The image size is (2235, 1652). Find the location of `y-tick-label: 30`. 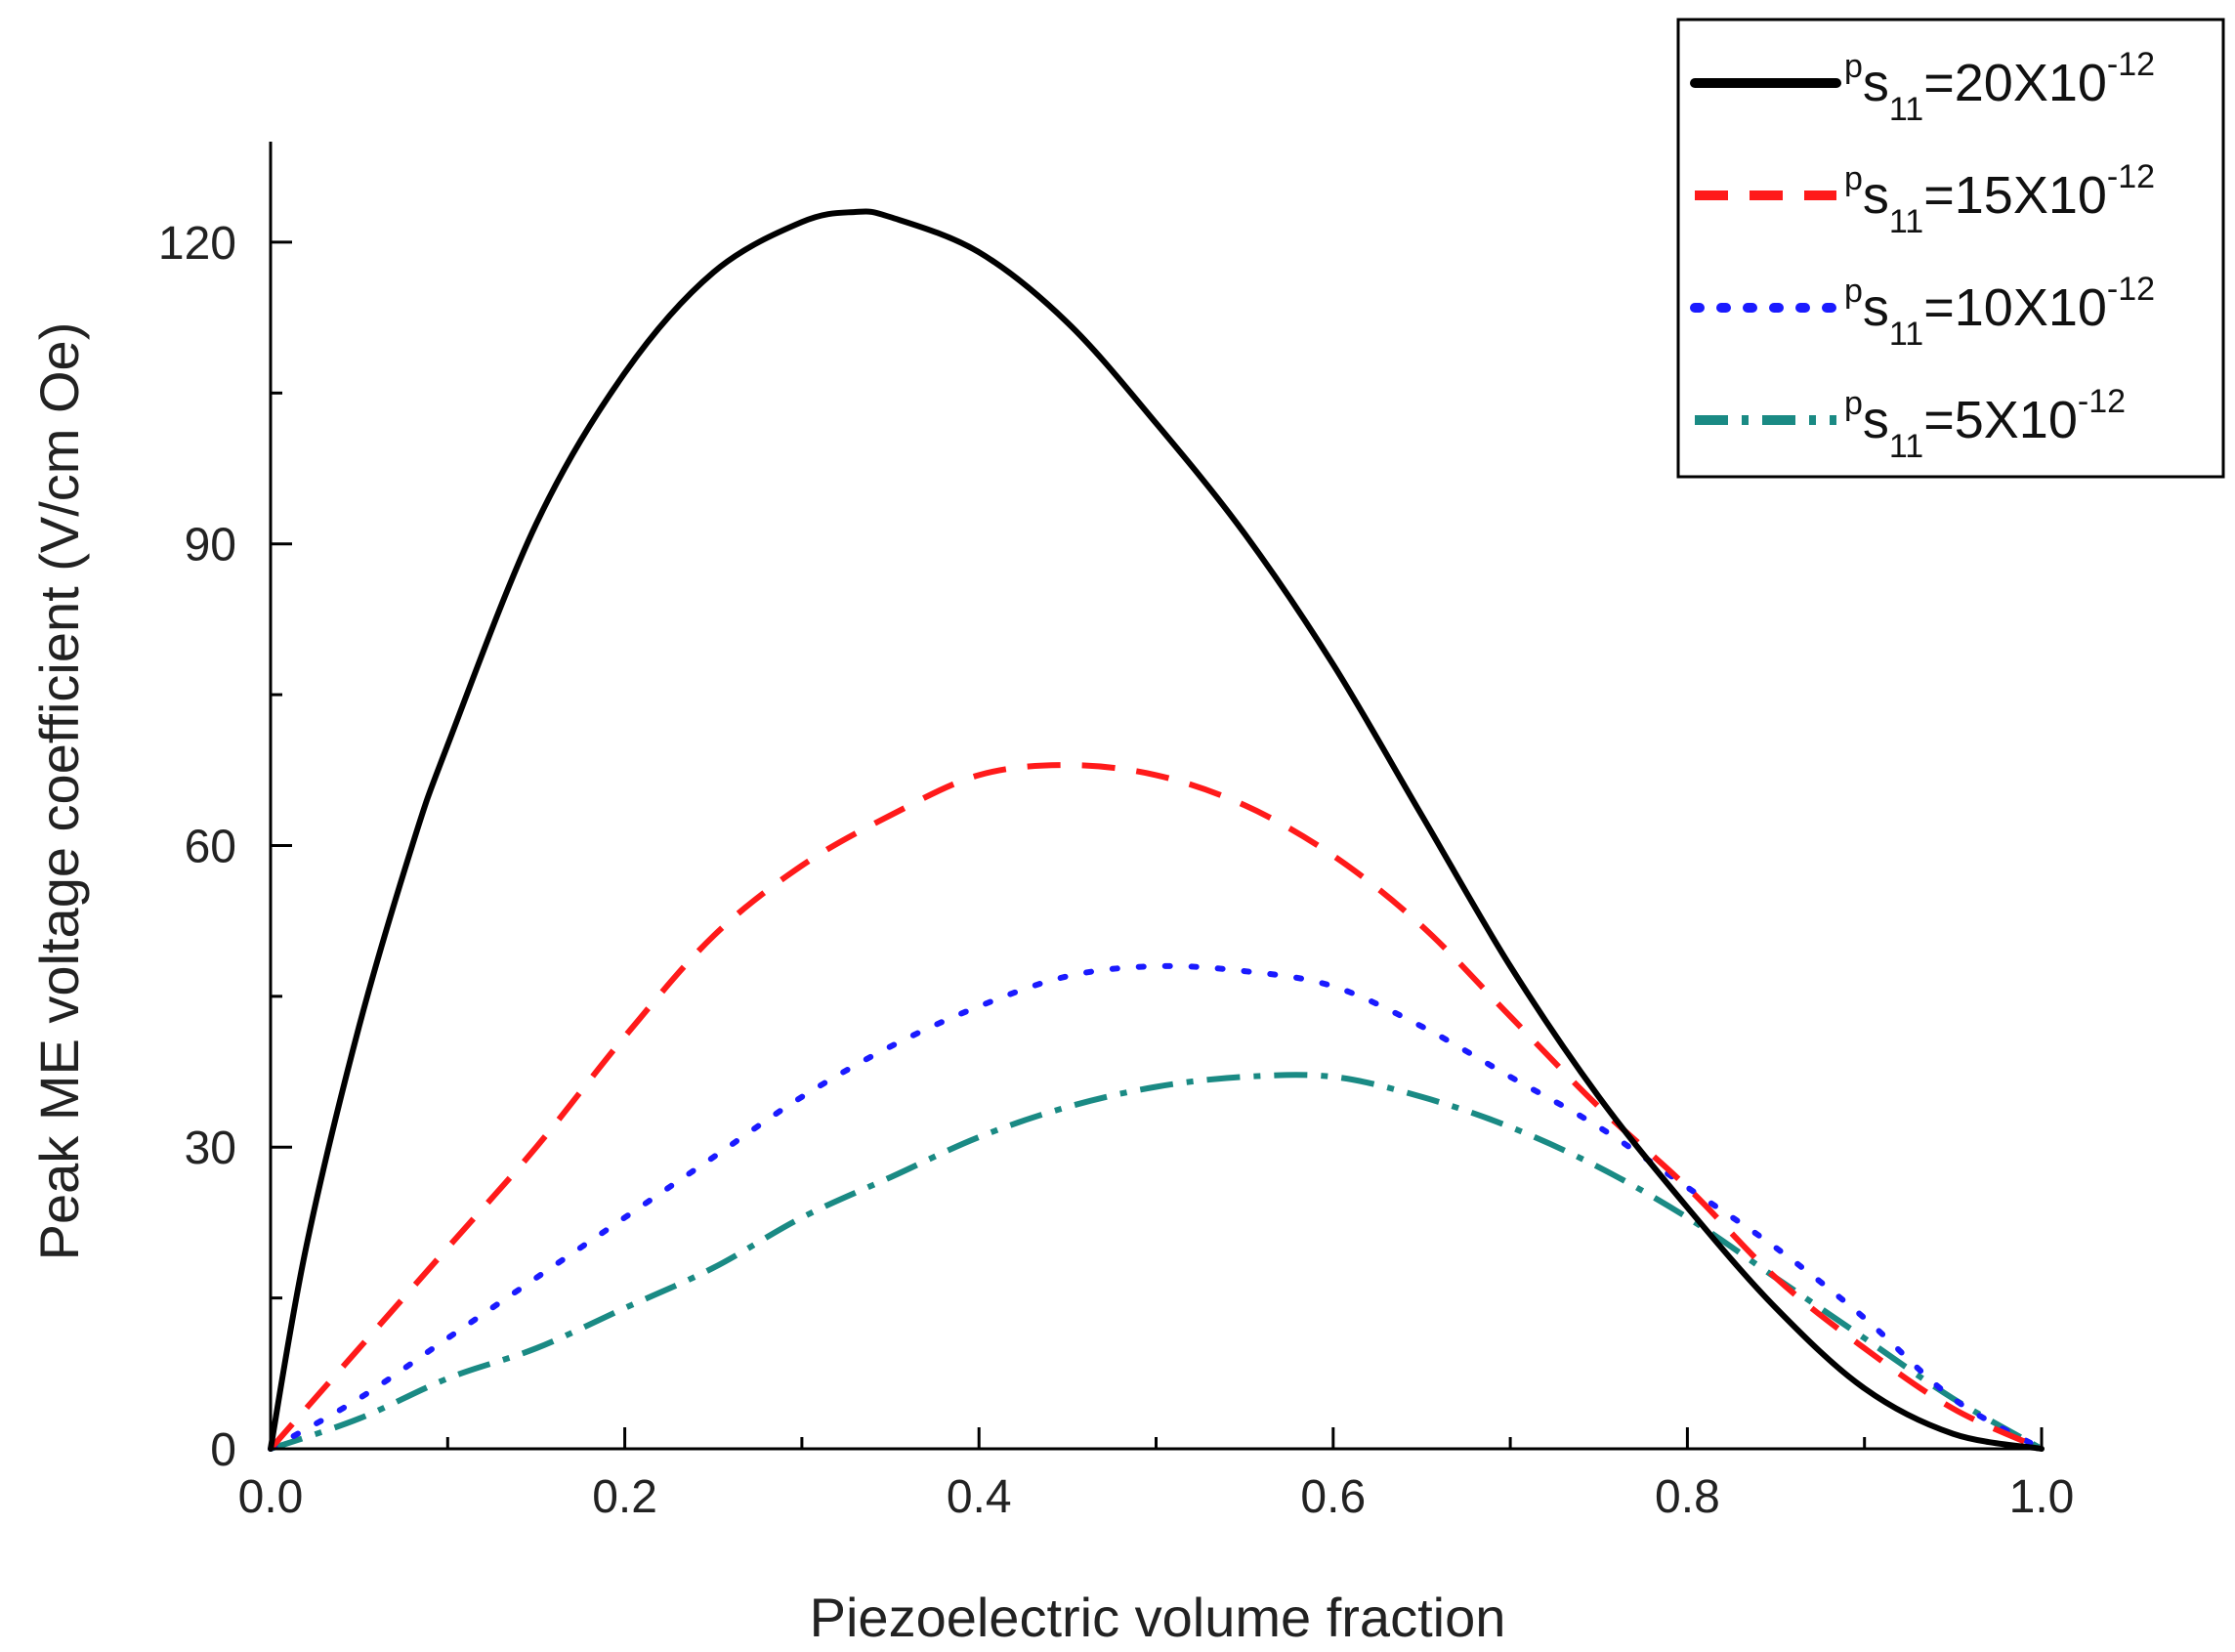

y-tick-label: 30 is located at coordinates (211, 1148).